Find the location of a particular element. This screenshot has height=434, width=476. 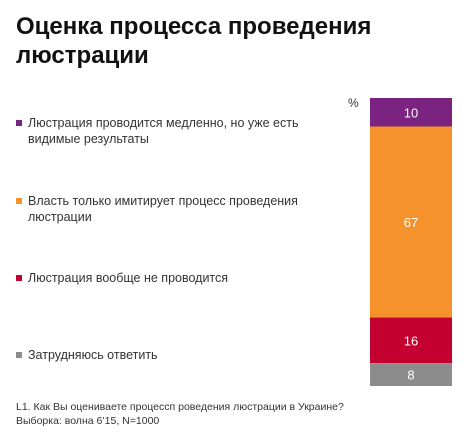

footnote-sample: Выборка: волна 6’15, N=1000 is located at coordinates (88, 421).